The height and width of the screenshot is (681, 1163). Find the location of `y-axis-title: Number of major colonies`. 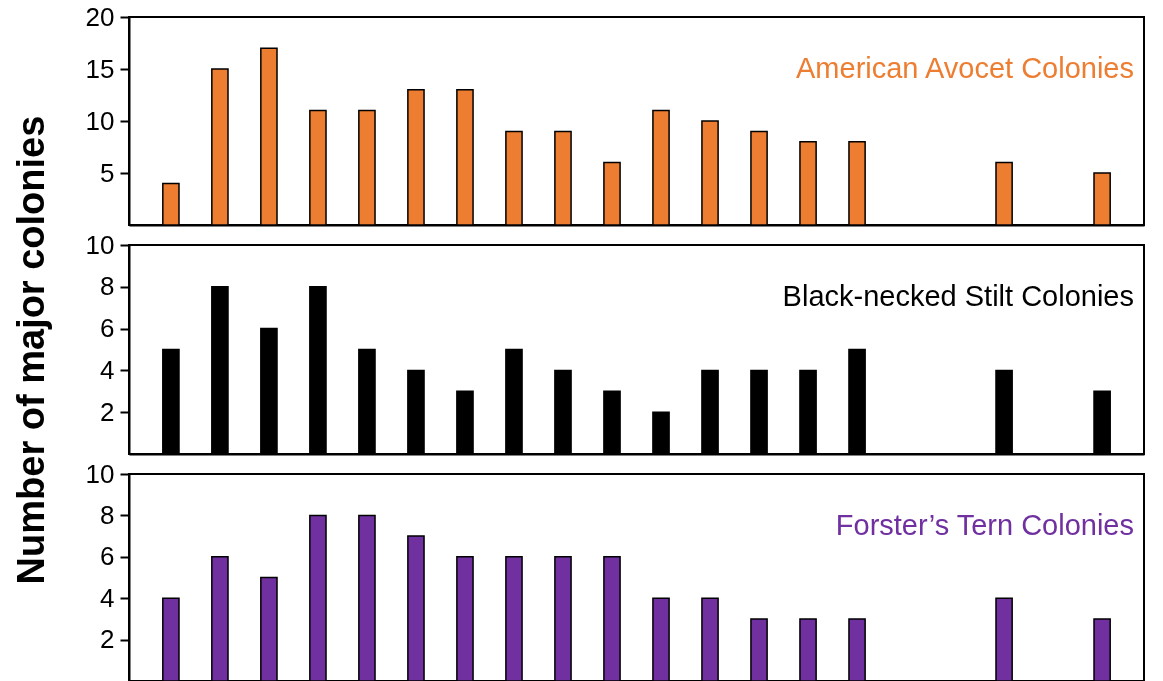

y-axis-title: Number of major colonies is located at coordinates (30, 350).